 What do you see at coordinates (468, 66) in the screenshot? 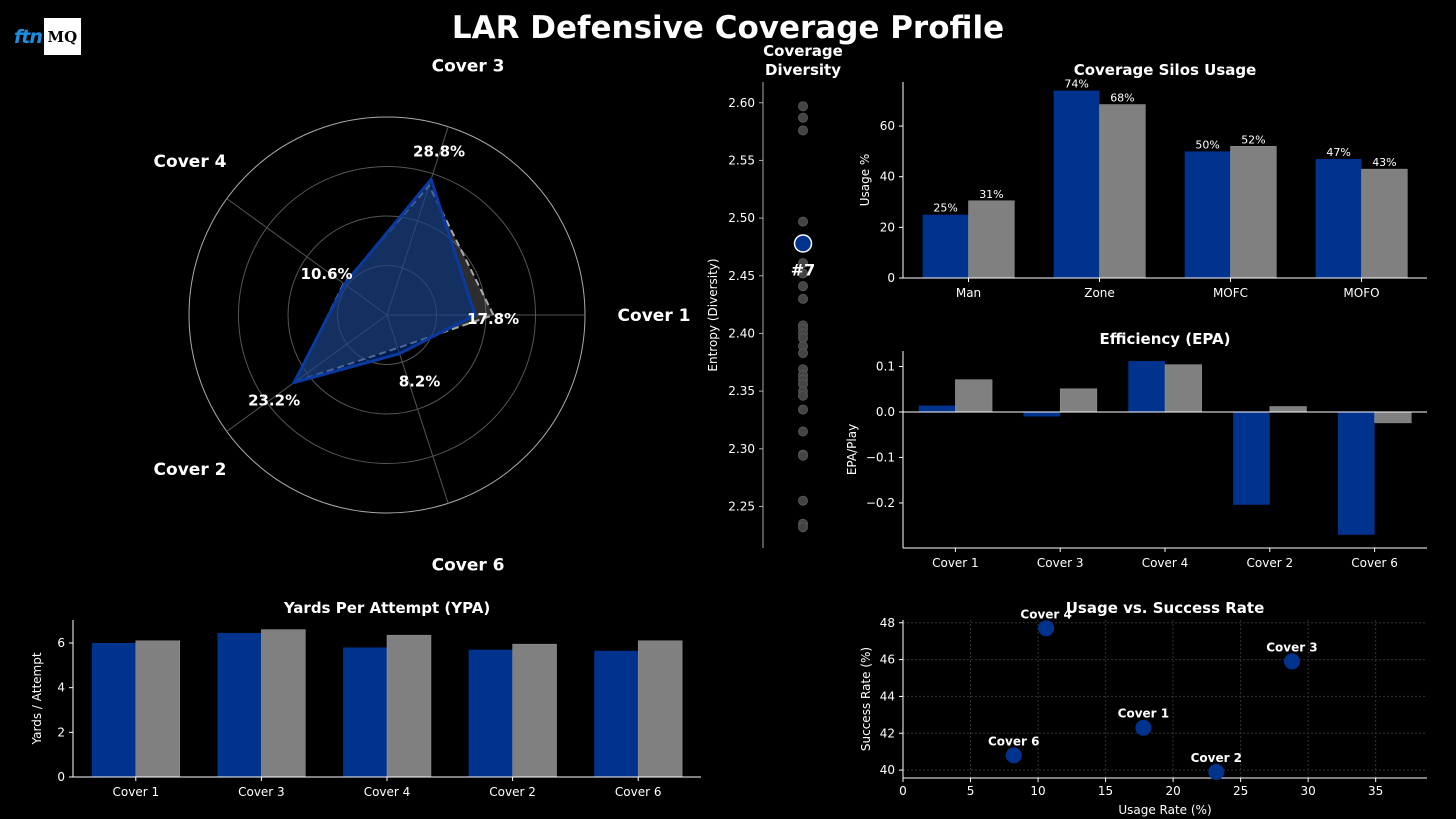
I see `radar-axis-label: Cover 3` at bounding box center [468, 66].